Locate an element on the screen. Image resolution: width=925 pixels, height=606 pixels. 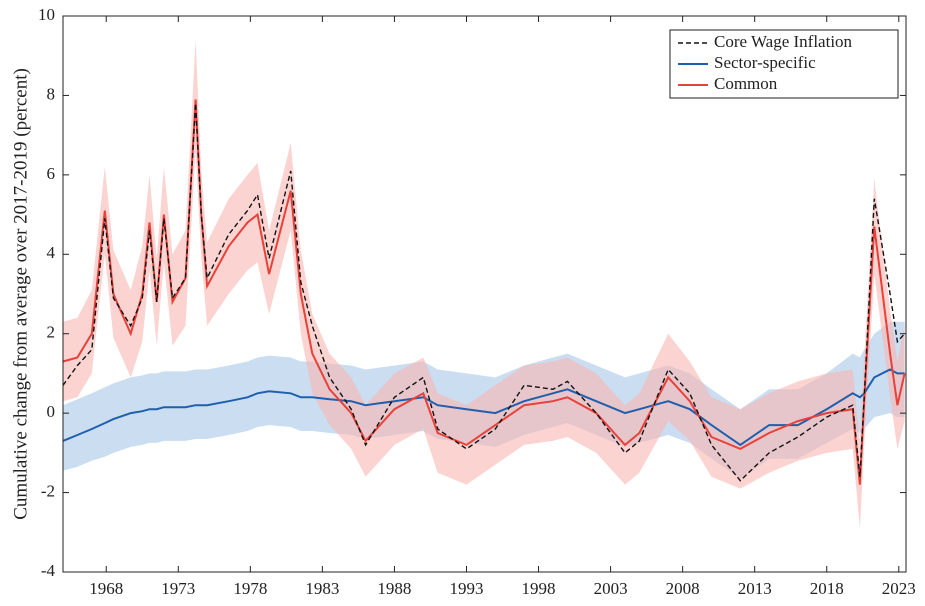
y-tick-label: -2 is located at coordinates (48, 490).